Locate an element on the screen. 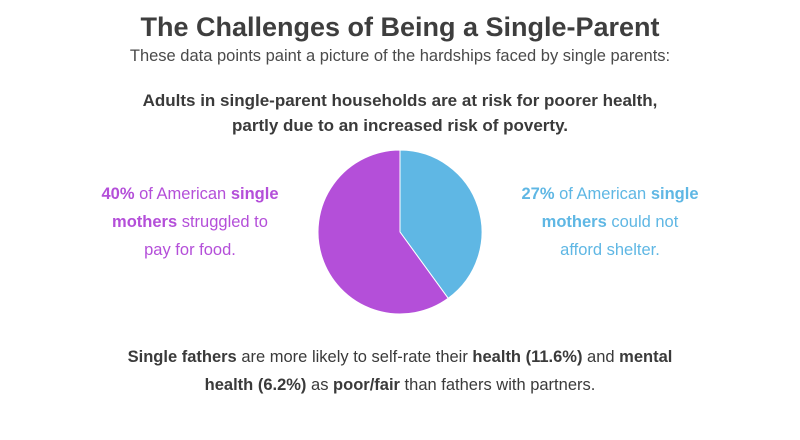 The width and height of the screenshot is (800, 440). page-title: The Challenges of Being a Single-Parent is located at coordinates (400, 27).